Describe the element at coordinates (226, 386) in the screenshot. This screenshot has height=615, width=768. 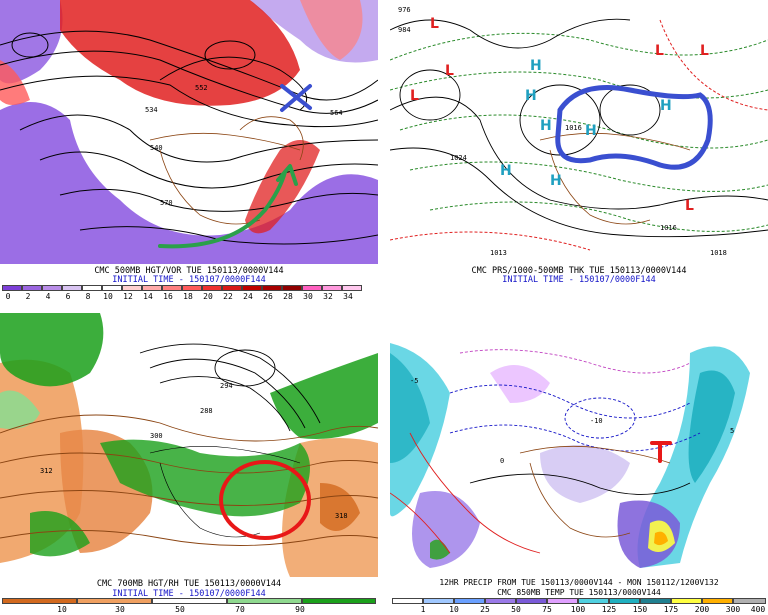
I see `svg-text: 294` at that location.